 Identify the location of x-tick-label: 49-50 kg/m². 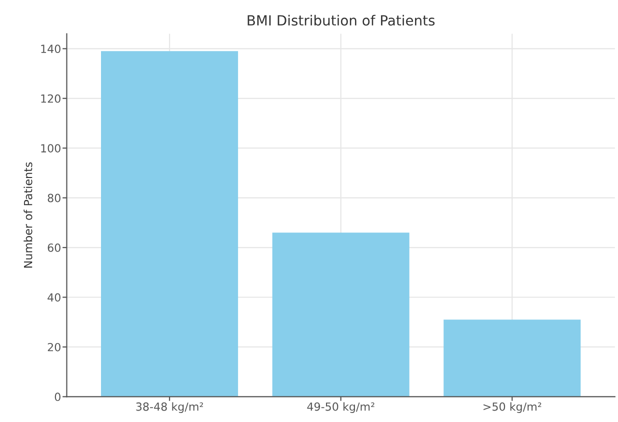
(340, 407).